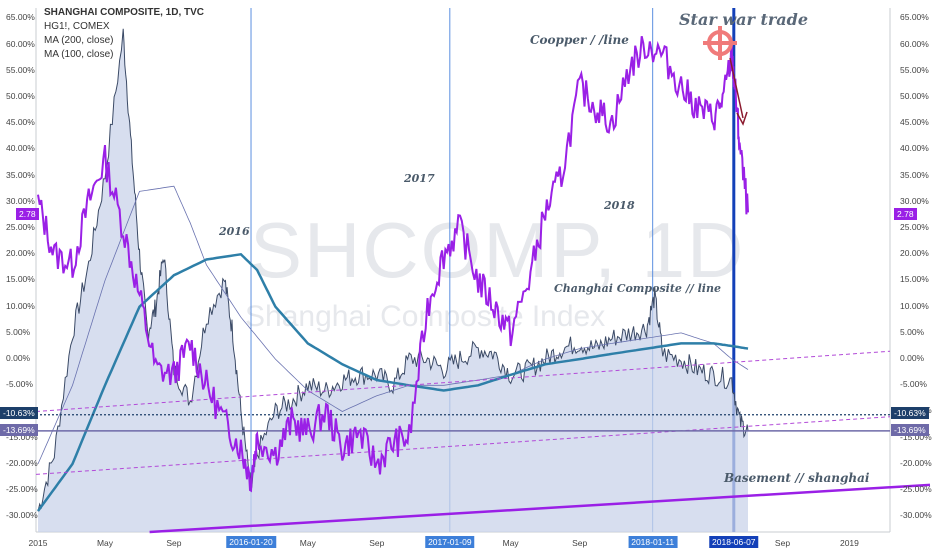 This screenshot has width=932, height=550. Describe the element at coordinates (916, 515) in the screenshot. I see `y-tick-r-19: -30.00%` at that location.